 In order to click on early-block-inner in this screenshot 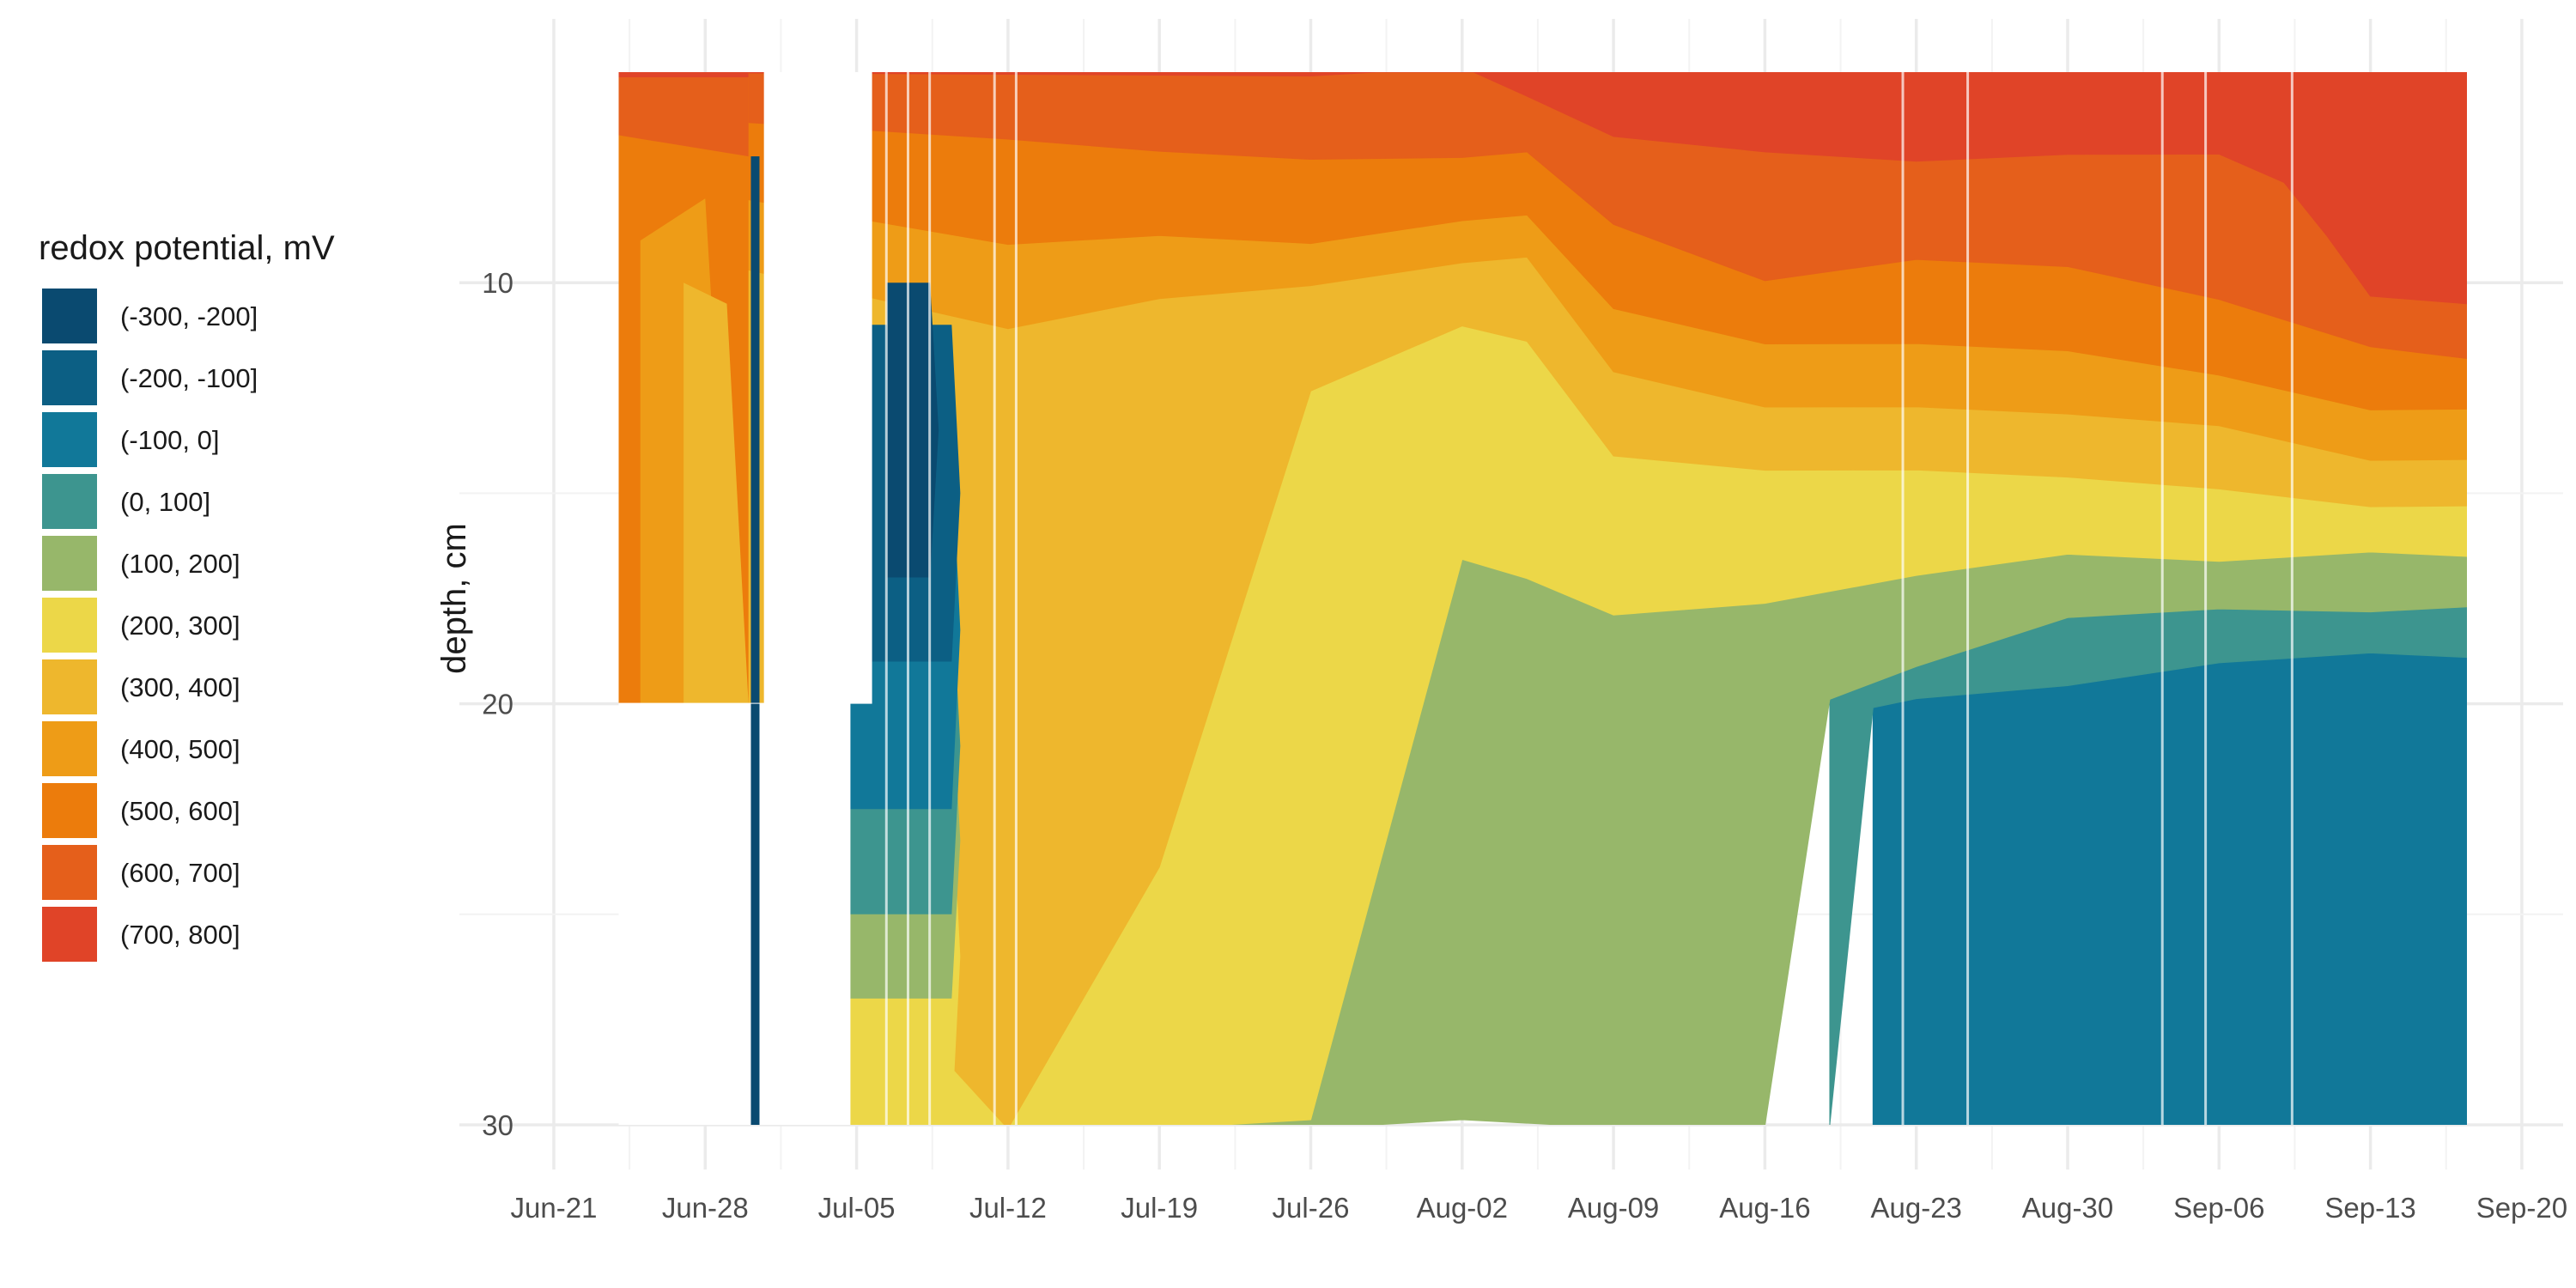, I will do `click(716, 494)`.